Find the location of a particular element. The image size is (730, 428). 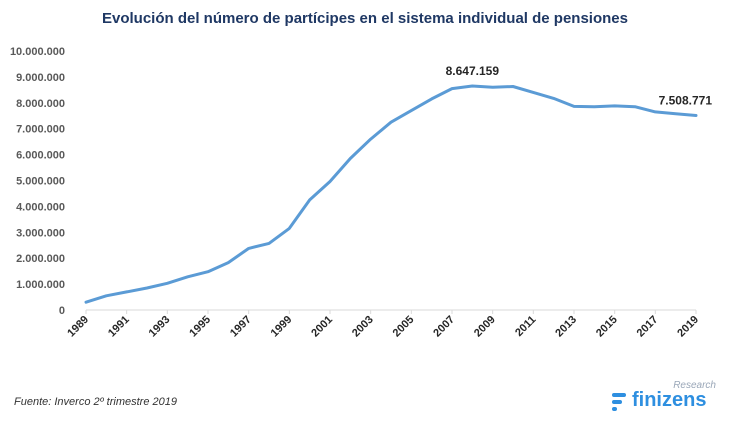

y-tick-label: 3.000.000 is located at coordinates (40, 233).